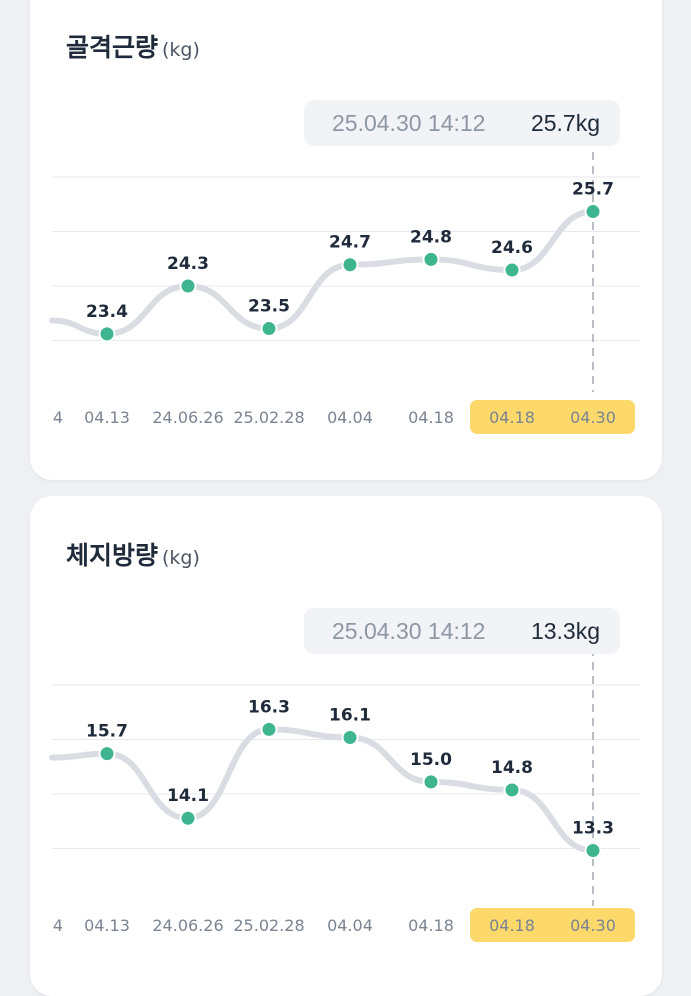 The width and height of the screenshot is (691, 996). I want to click on card-title: 골격근량 (kg), so click(133, 47).